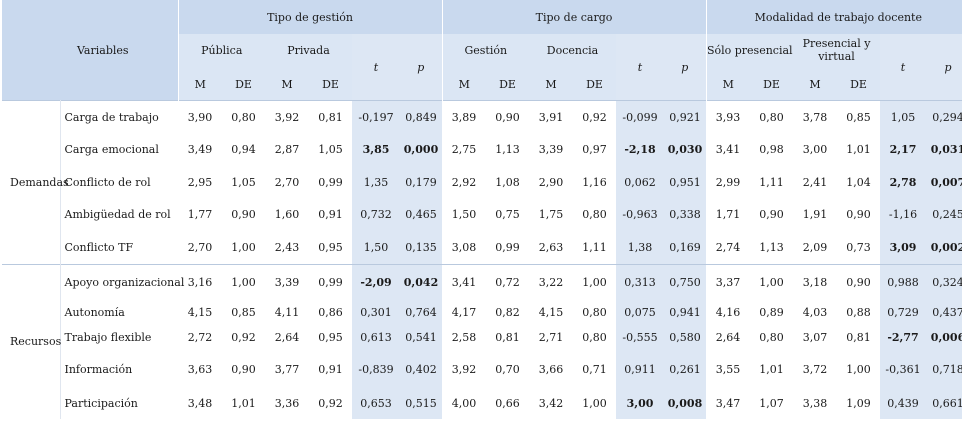 This screenshot has height=431, width=962. I want to click on t-value: -2,09, so click(376, 282).